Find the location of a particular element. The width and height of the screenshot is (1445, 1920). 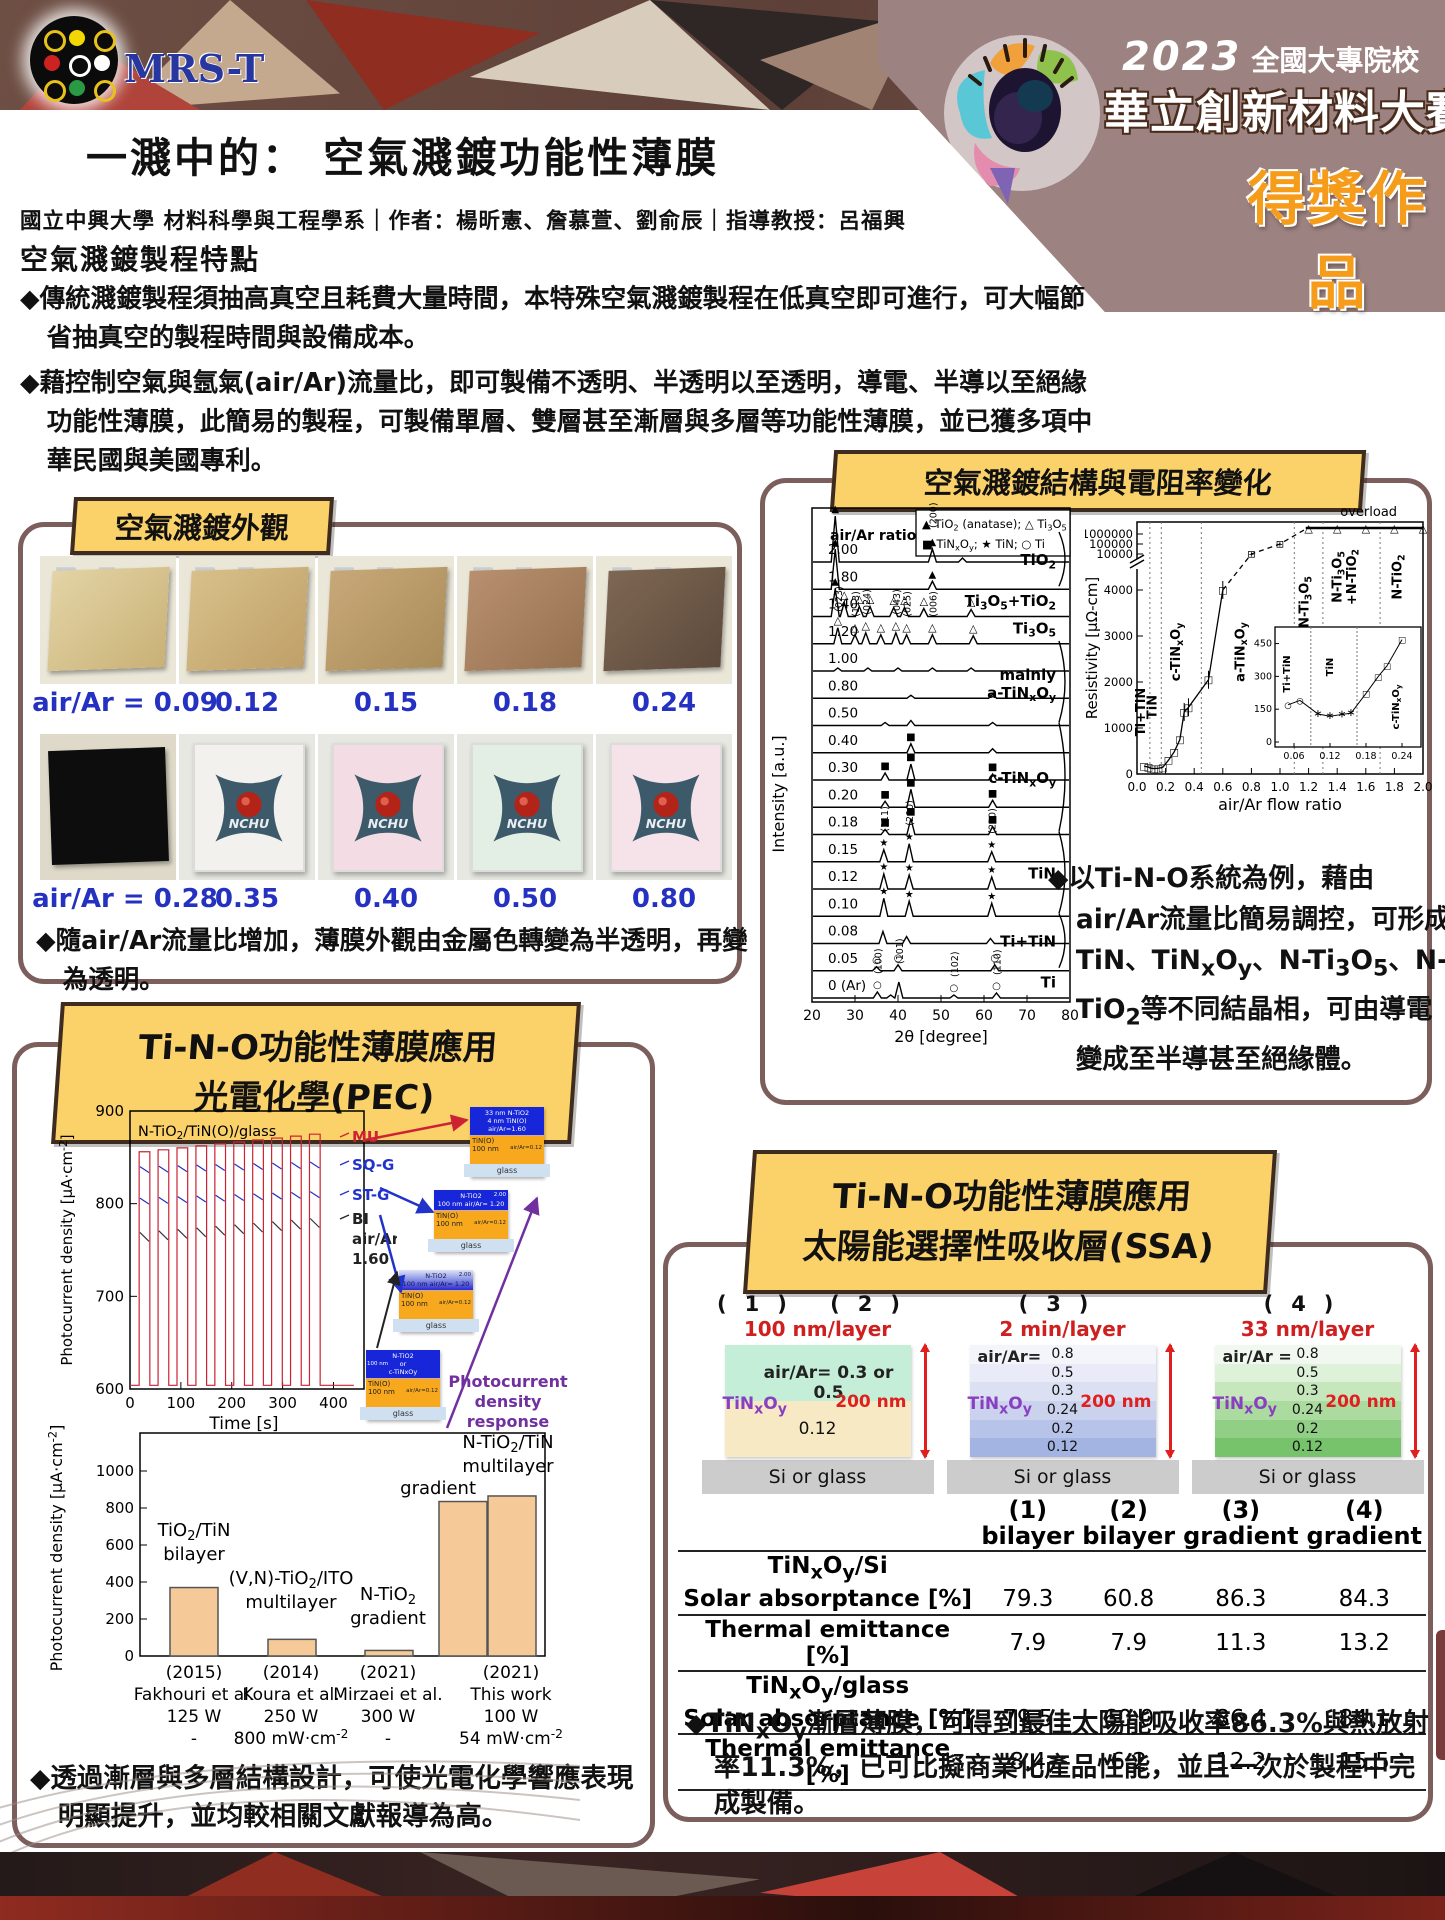

ssa-tab-line1: Ti-N-O功能性薄膜應用 is located at coordinates (1012, 1197).